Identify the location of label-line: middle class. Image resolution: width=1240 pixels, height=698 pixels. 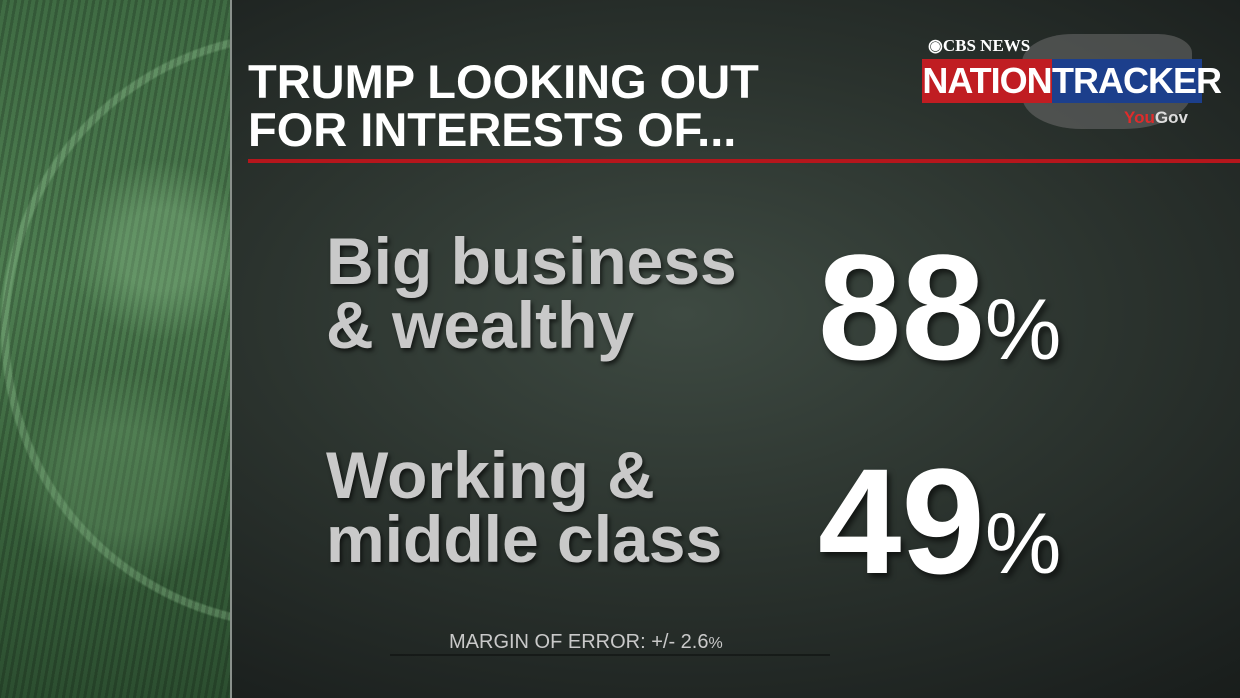
(524, 539).